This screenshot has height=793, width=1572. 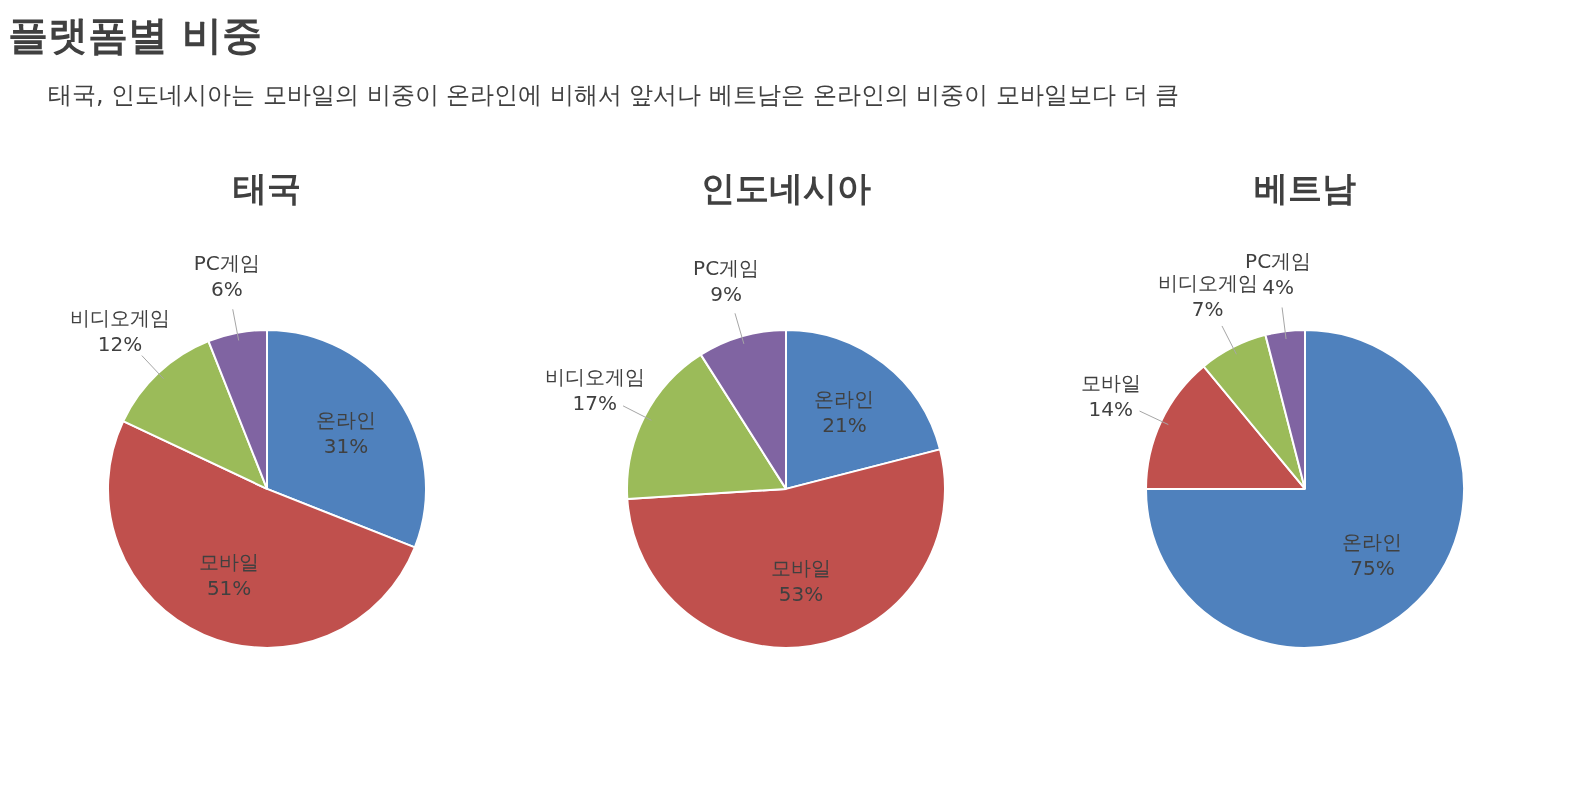 What do you see at coordinates (135, 35) in the screenshot?
I see `text: 플랫폼별 비중` at bounding box center [135, 35].